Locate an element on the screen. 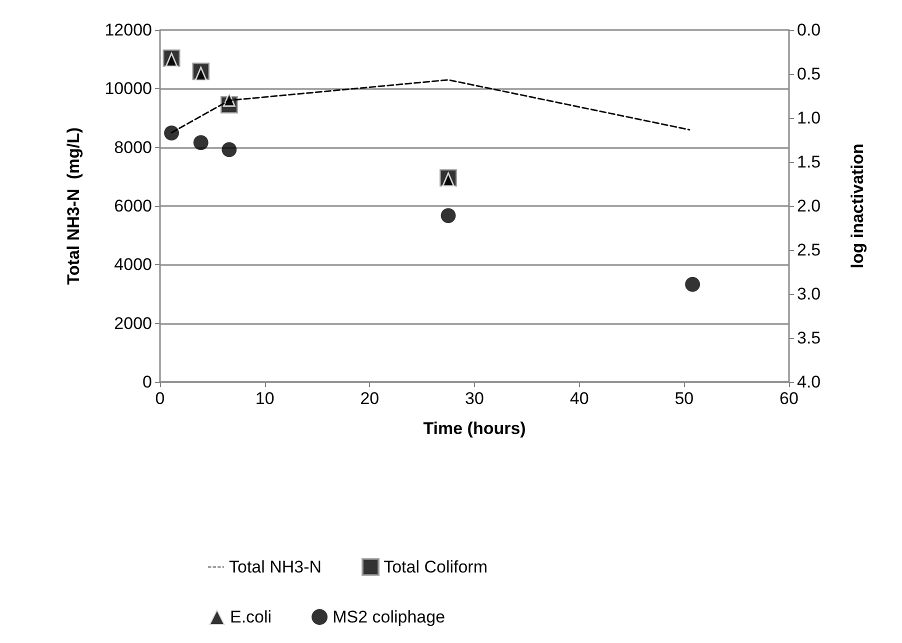  legend-label: Total Coliform is located at coordinates (436, 567).